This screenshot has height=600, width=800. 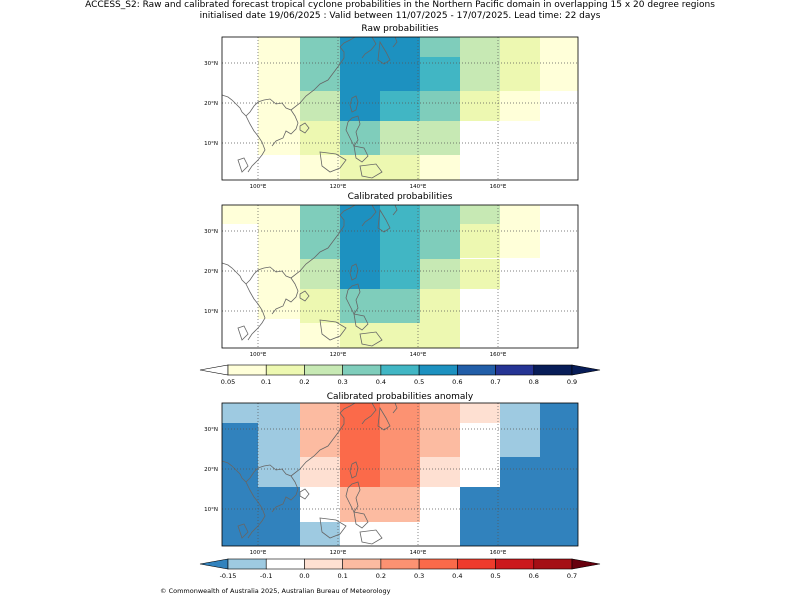 What do you see at coordinates (400, 197) in the screenshot?
I see `calibrated-panel-title: Calibrated probabilities` at bounding box center [400, 197].